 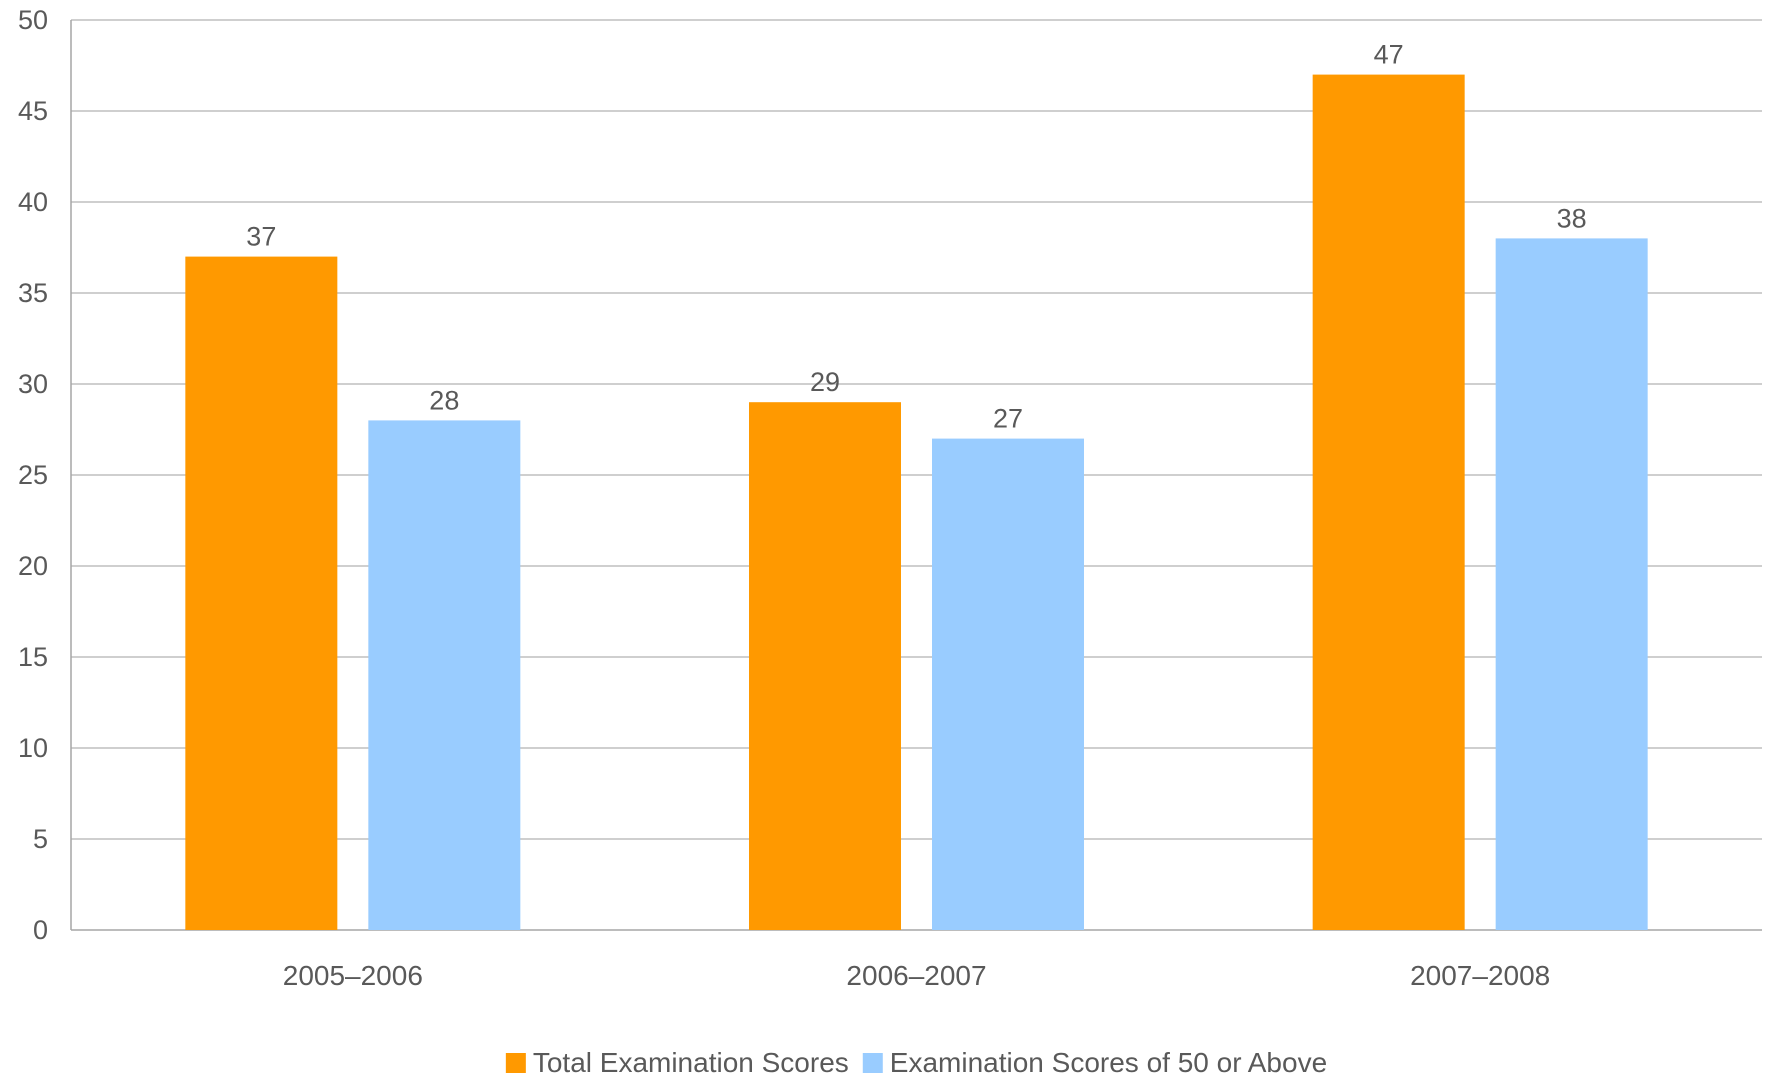 I want to click on legend-item: Total Examination Scores, so click(x=677, y=1062).